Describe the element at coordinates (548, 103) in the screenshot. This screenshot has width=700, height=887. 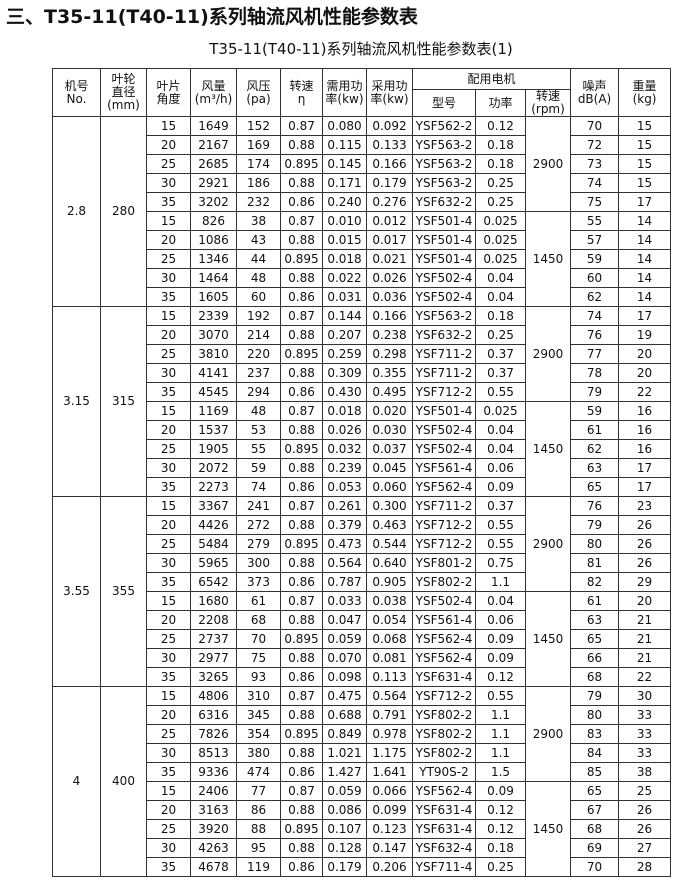
I see `header-cell: 转速 (rpm)` at that location.